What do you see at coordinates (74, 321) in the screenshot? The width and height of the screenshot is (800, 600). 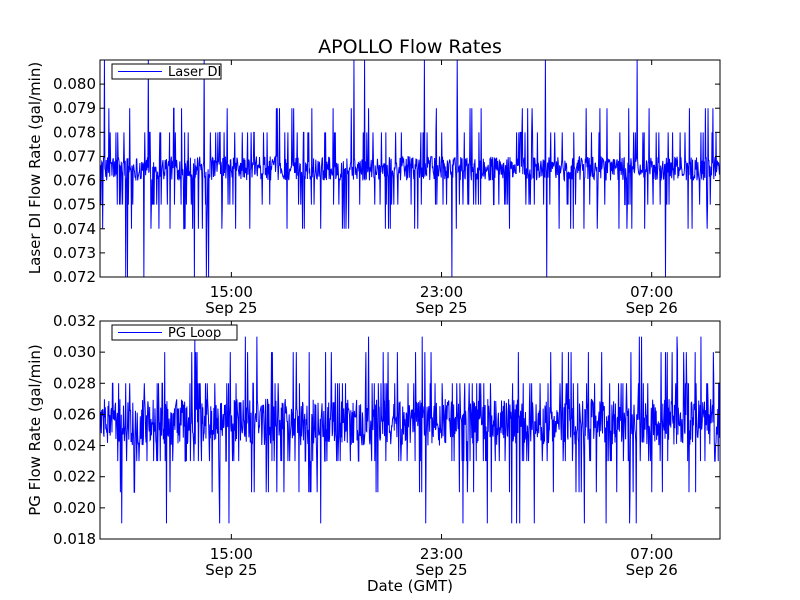 I see `pg-y-tick-label: 0.032` at bounding box center [74, 321].